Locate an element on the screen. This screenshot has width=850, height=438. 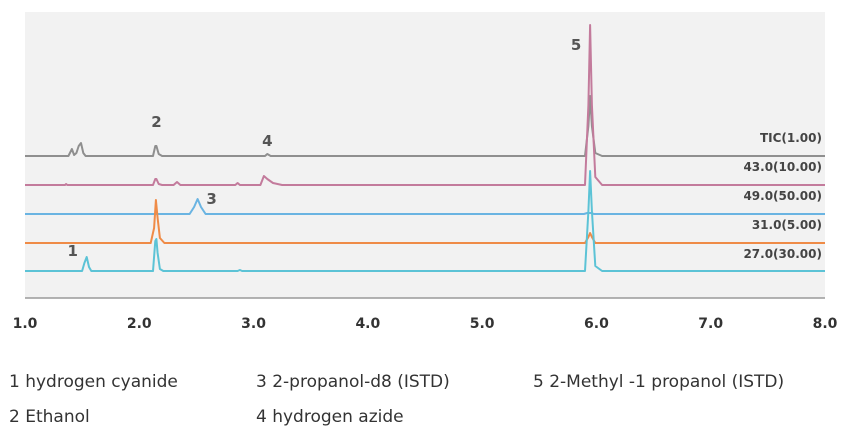
x-tick-label: 6.0 is located at coordinates (596, 324).